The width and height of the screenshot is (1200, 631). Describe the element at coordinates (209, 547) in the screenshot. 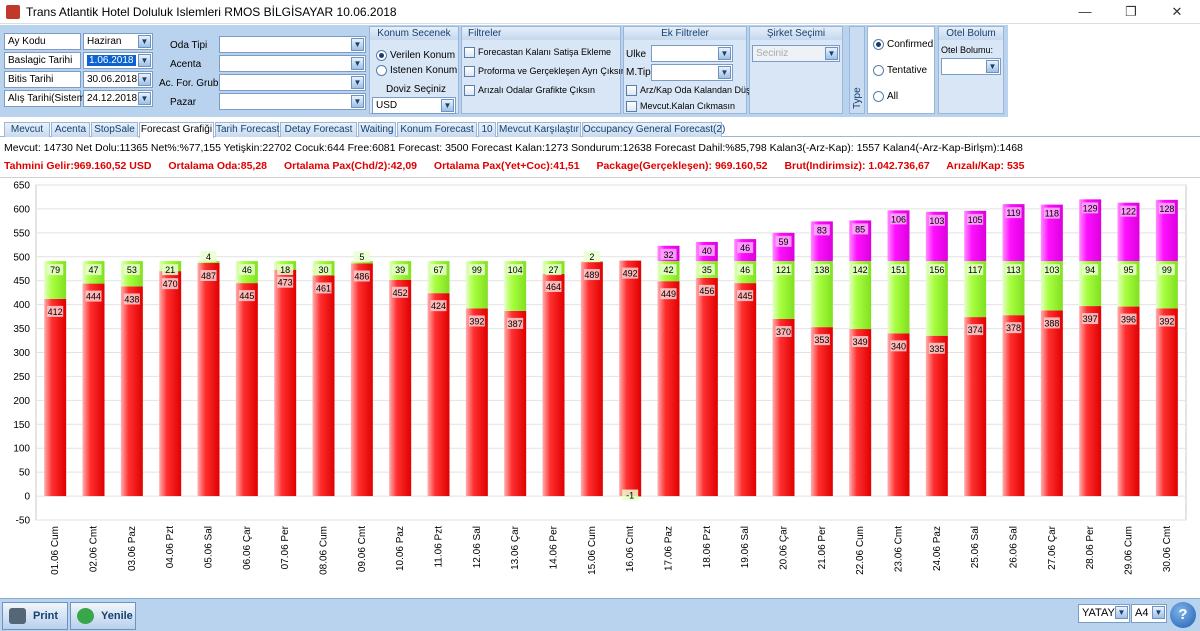

I see `x-tick-label: 05.06 Sal` at that location.